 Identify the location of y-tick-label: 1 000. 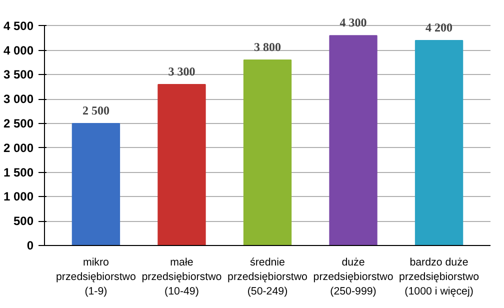
(18, 197).